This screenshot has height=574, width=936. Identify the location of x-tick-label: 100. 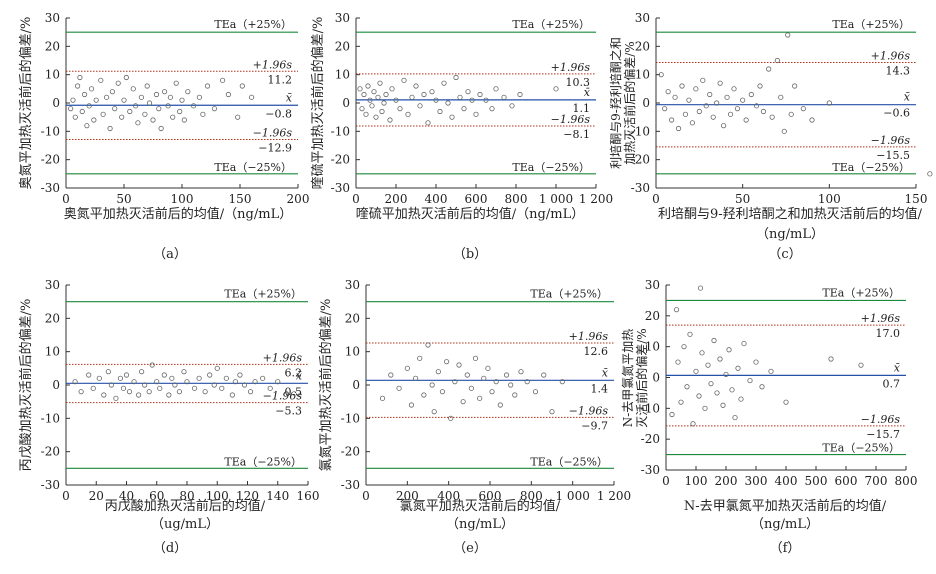
(182, 199).